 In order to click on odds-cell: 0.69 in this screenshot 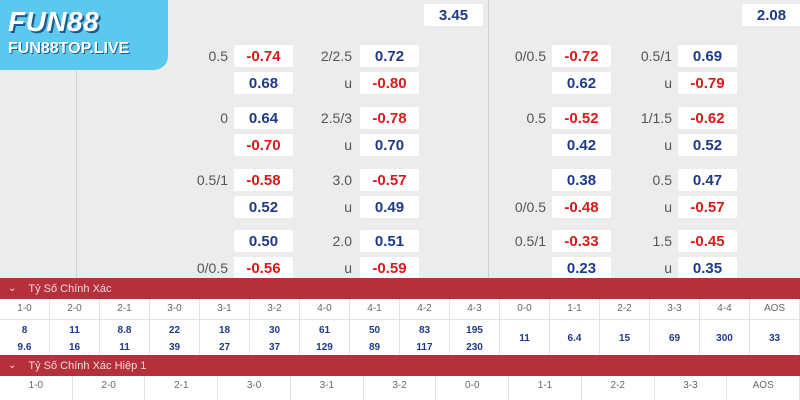, I will do `click(707, 56)`.